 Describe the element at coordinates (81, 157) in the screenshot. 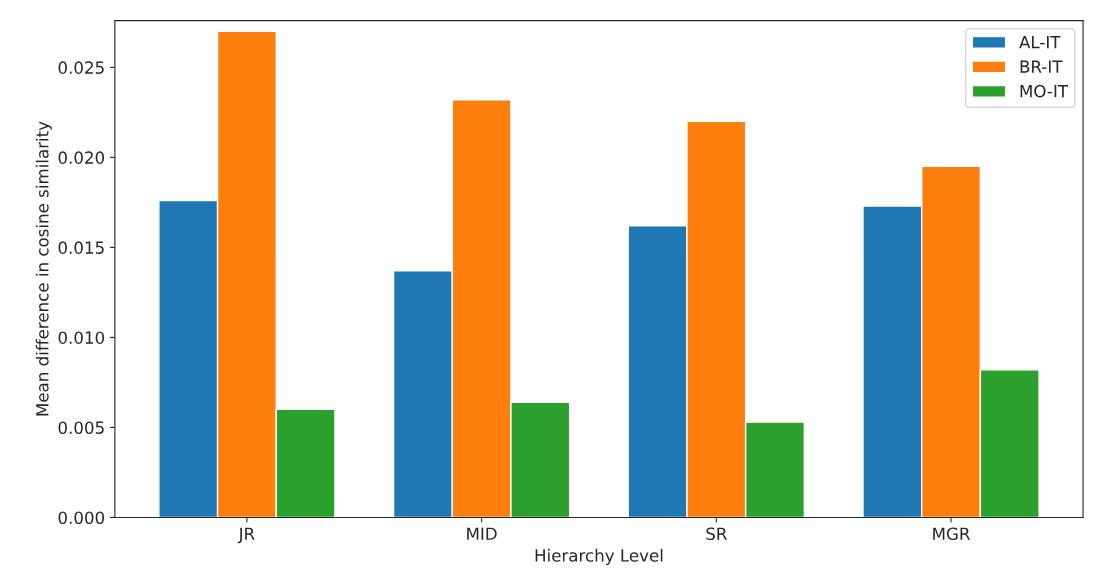

I see `y-tick-label: 0.020` at that location.